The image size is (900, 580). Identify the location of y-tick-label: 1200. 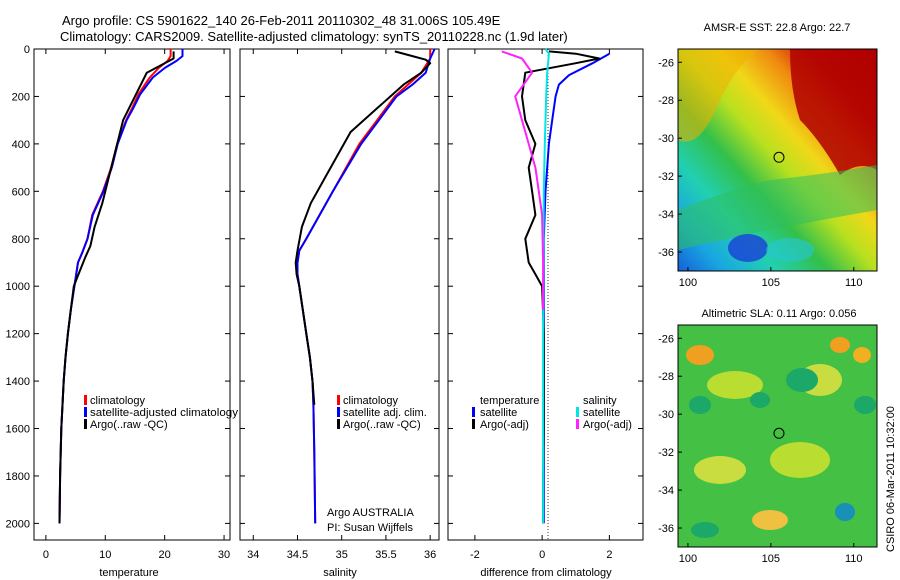
(18, 335).